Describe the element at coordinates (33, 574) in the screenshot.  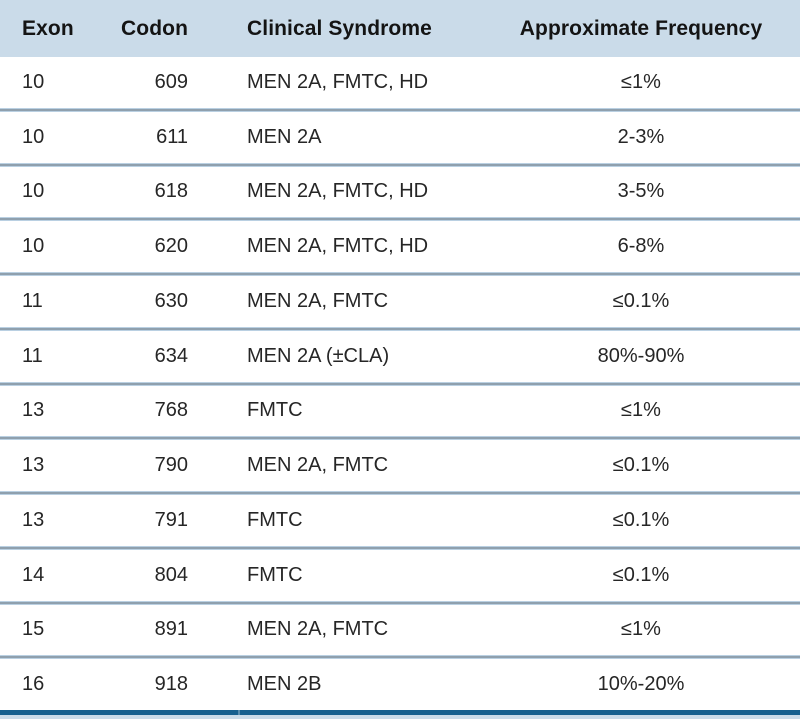
I see `cell-exon: 14` at that location.